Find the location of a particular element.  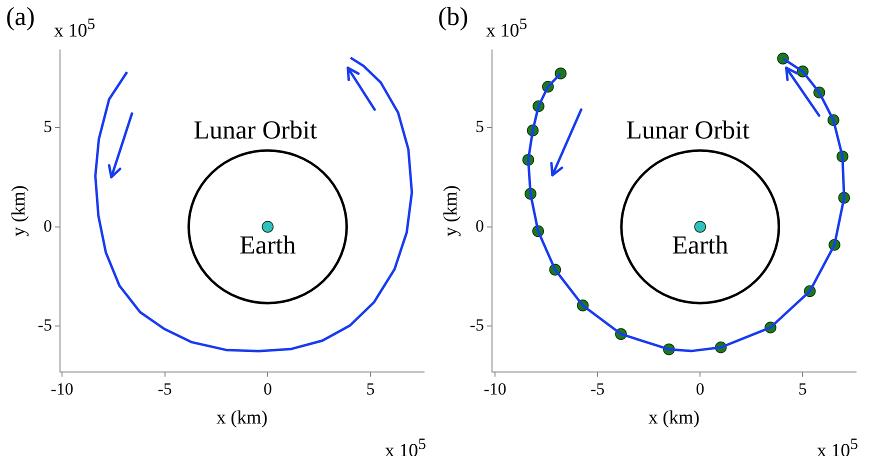

chart-title: (b) is located at coordinates (453, 17).